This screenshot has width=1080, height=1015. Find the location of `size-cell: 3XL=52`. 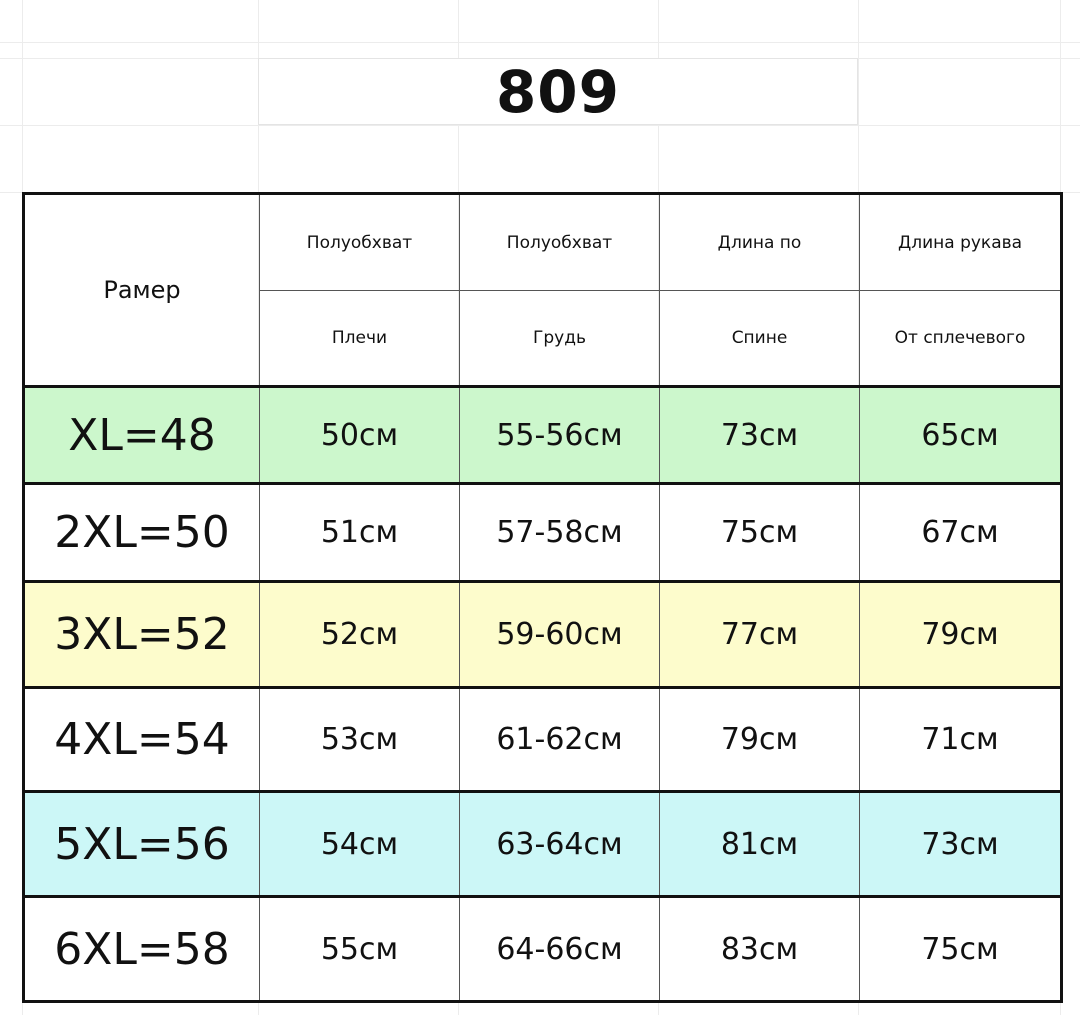

size-cell: 3XL=52 is located at coordinates (141, 634).